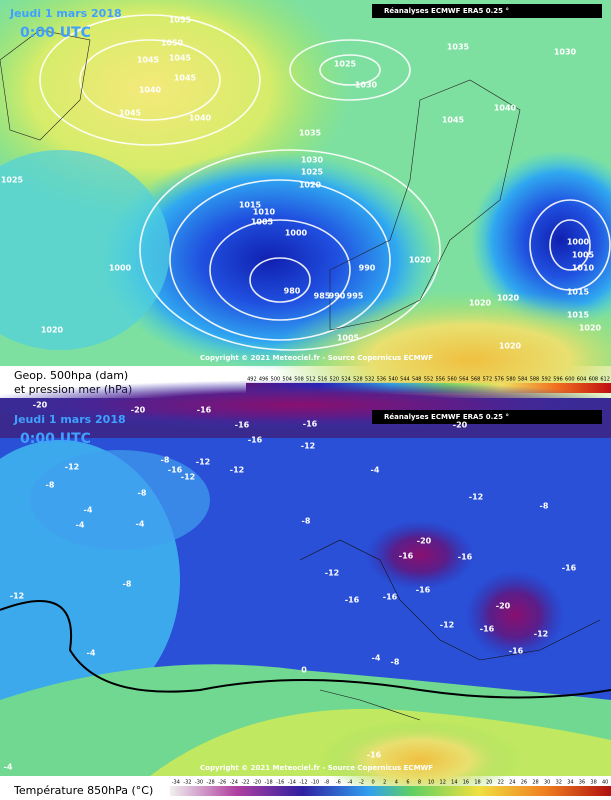 This screenshot has height=800, width=611. Describe the element at coordinates (315, 783) in the screenshot. I see `scale-label: -10` at that location.